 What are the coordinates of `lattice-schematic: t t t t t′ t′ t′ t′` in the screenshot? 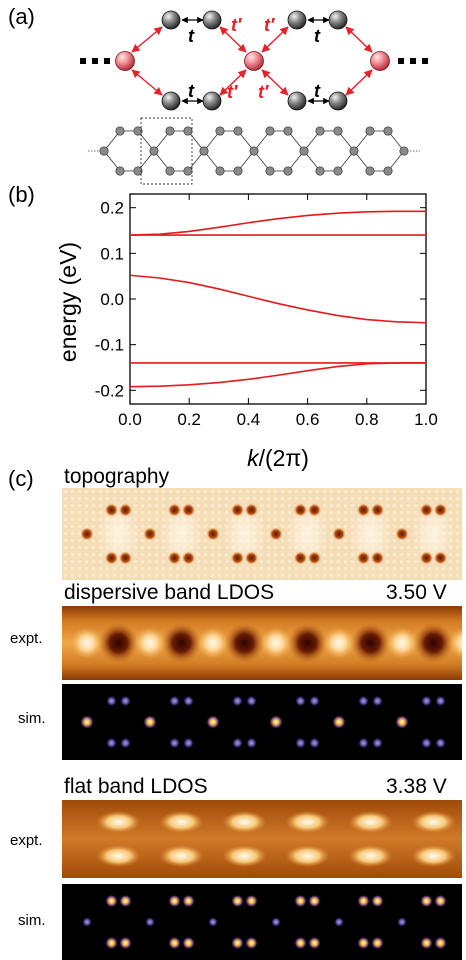 It's located at (254, 97).